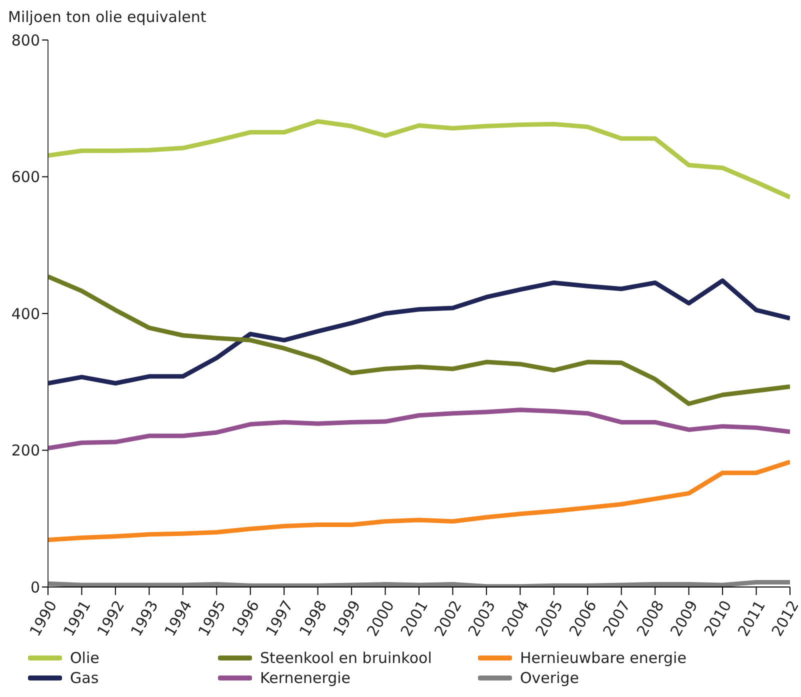 This screenshot has height=697, width=801. What do you see at coordinates (84, 678) in the screenshot?
I see `legend-label: Gas` at bounding box center [84, 678].